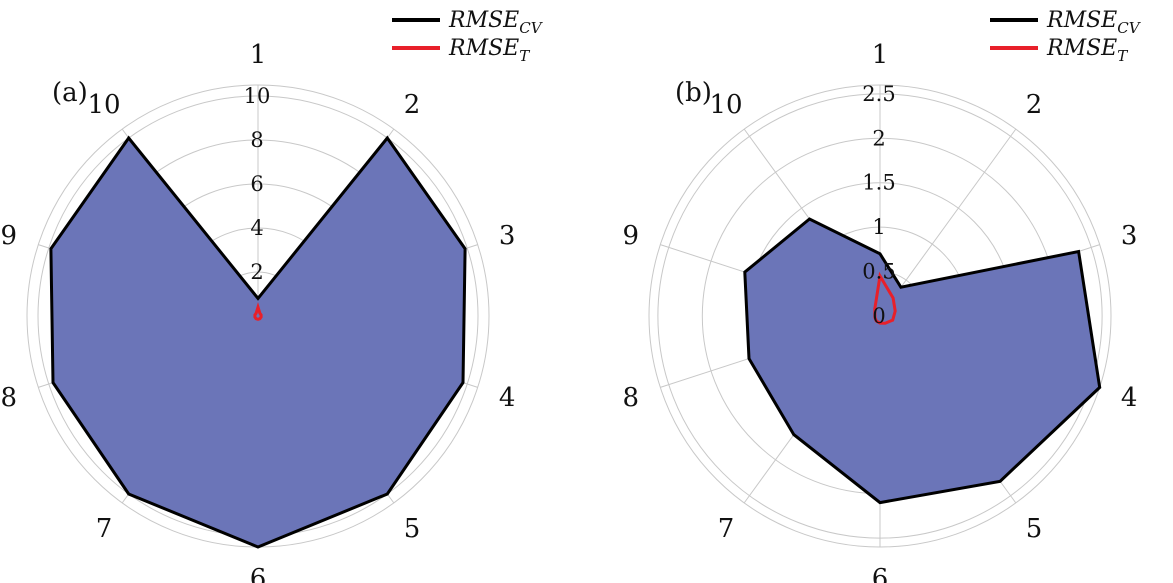 This screenshot has height=583, width=1173. What do you see at coordinates (256, 228) in the screenshot?
I see `radial-tick-label: 4` at bounding box center [256, 228].